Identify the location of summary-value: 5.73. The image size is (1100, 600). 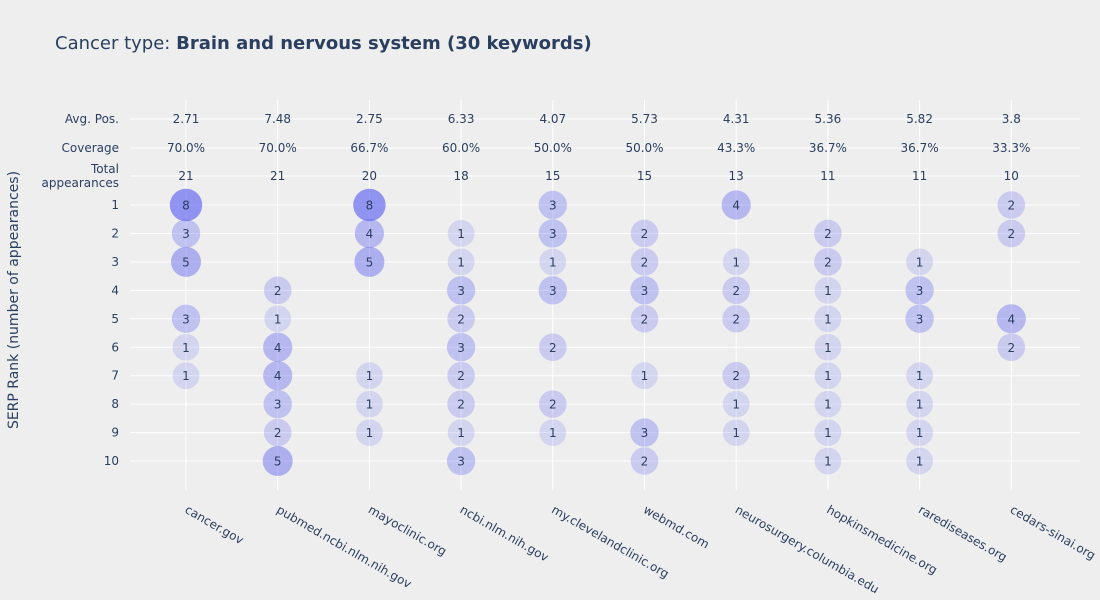
(644, 119).